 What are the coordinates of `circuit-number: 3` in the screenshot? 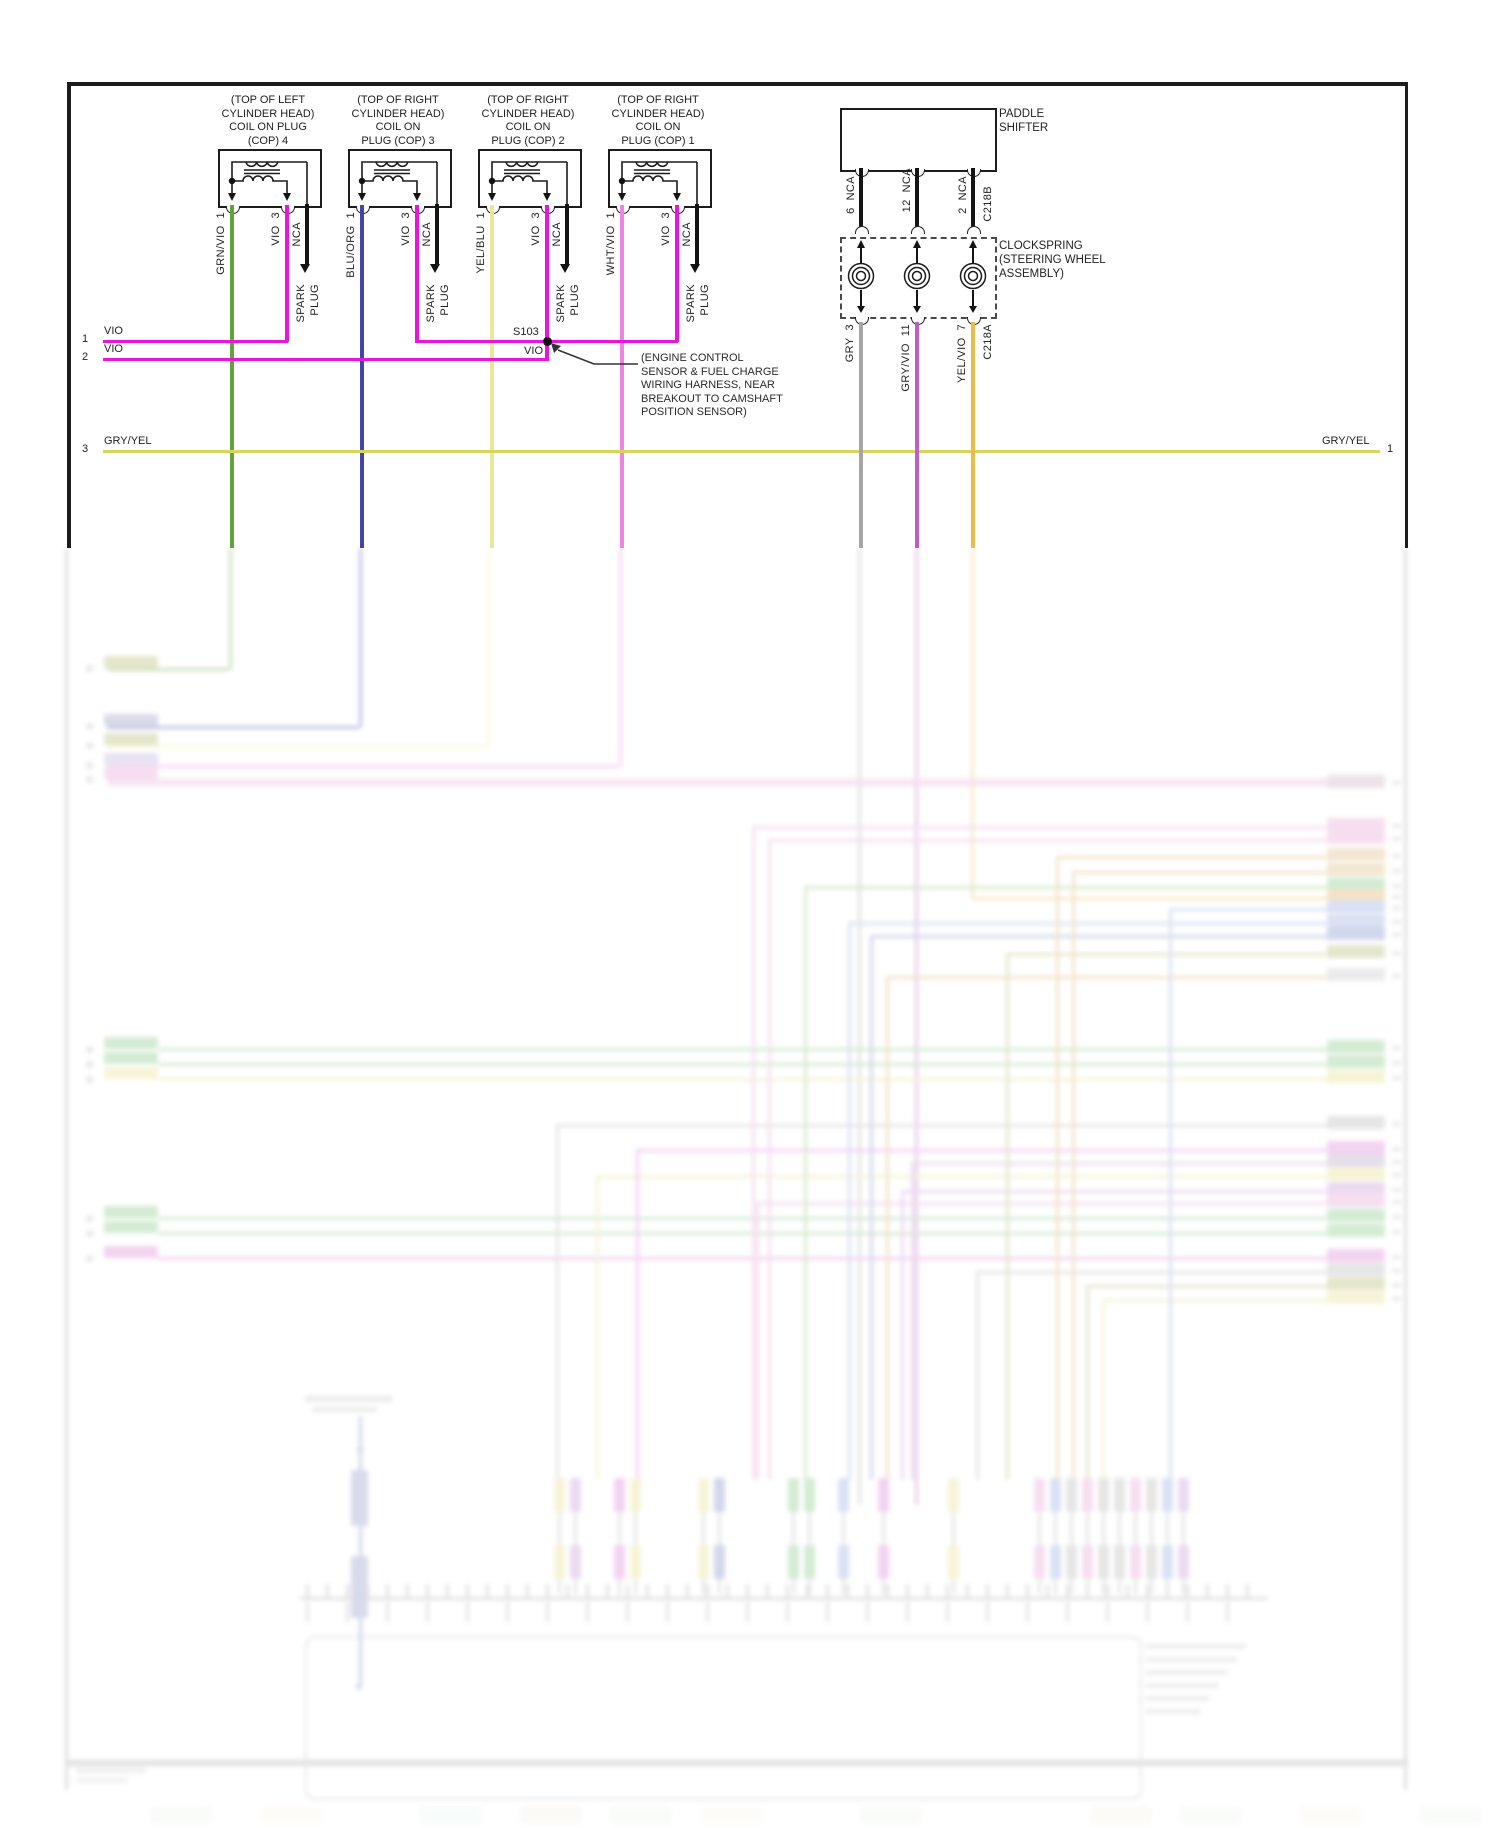 It's located at (85, 449).